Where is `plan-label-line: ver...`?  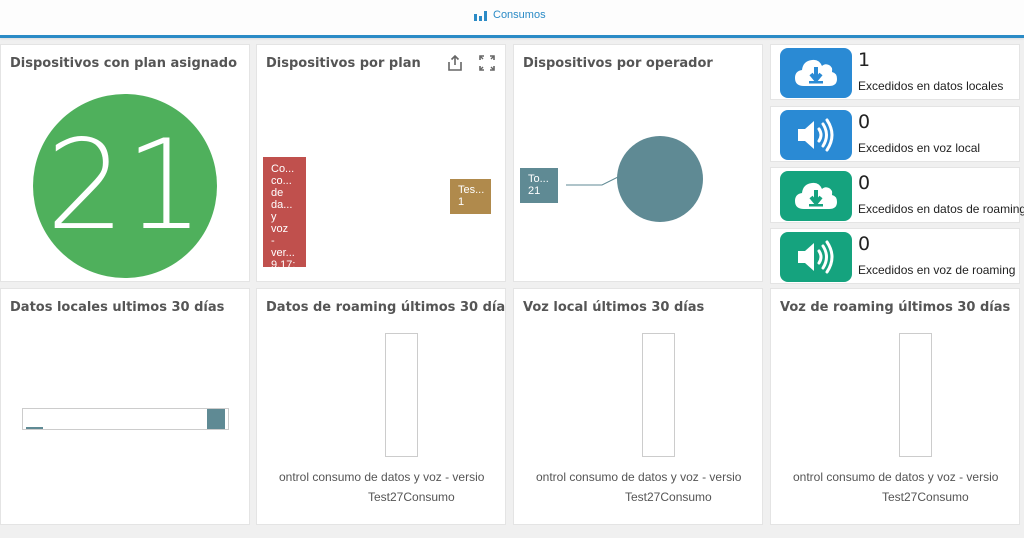 plan-label-line: ver... is located at coordinates (283, 253).